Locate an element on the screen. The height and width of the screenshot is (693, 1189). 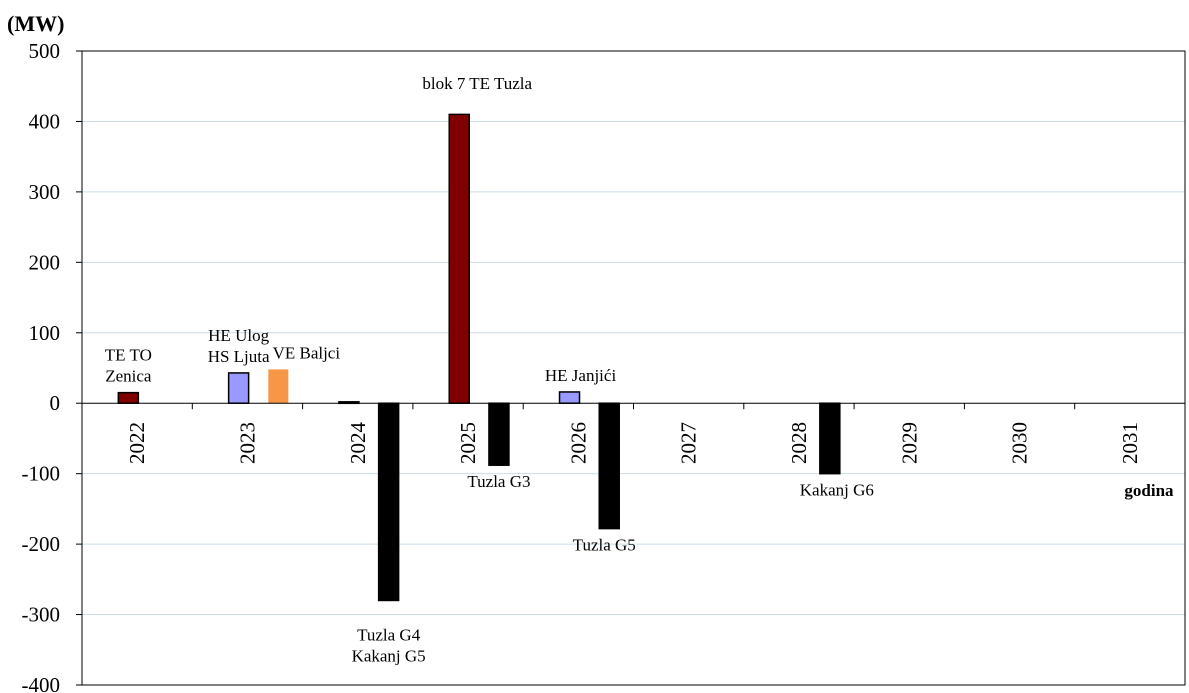
bar-annotation: blok 7 TE Tuzla is located at coordinates (477, 83).